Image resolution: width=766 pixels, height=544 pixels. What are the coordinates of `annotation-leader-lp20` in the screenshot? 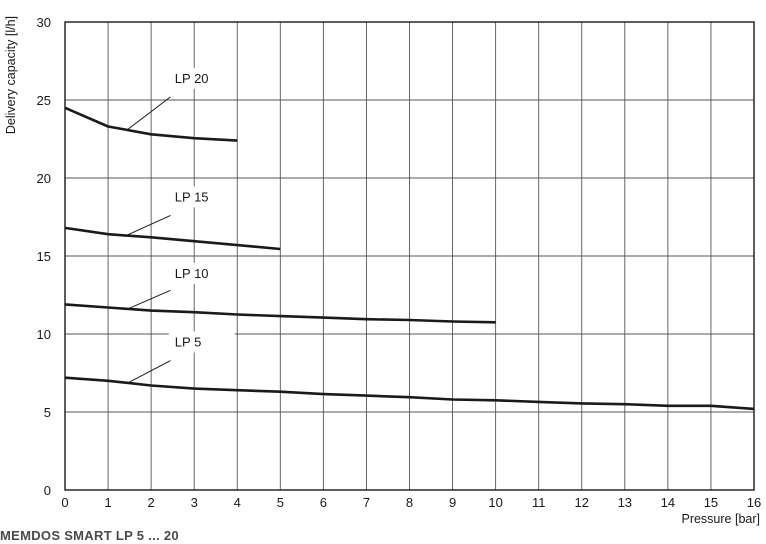 It's located at (149, 113).